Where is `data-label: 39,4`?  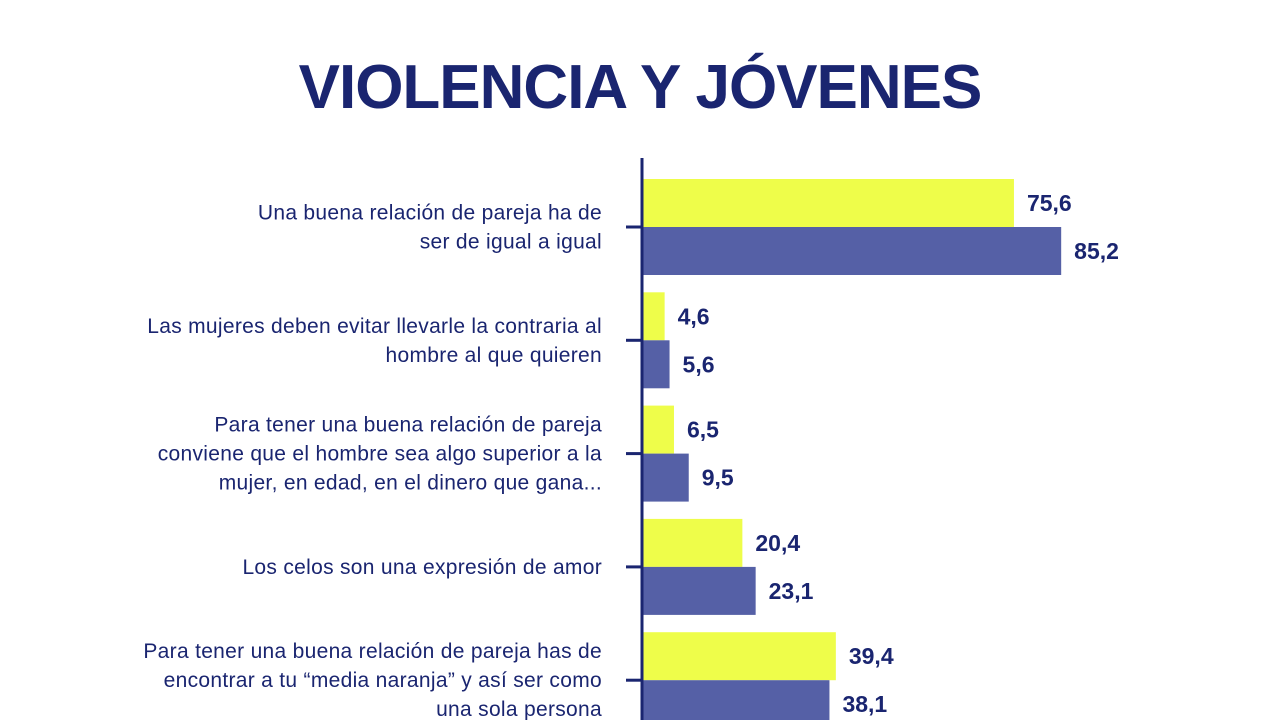 data-label: 39,4 is located at coordinates (871, 656).